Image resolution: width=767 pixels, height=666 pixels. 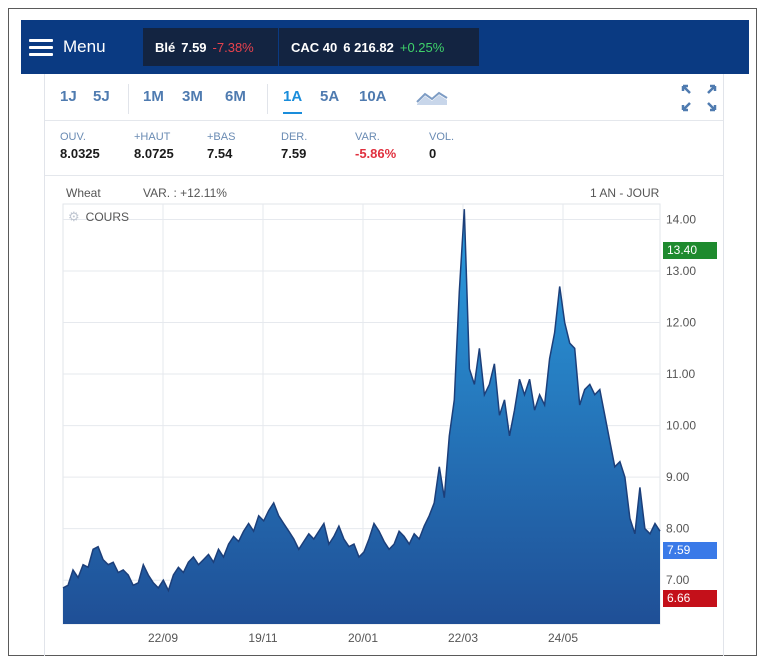 What do you see at coordinates (678, 477) in the screenshot?
I see `y-tick-label: 9.00` at bounding box center [678, 477].